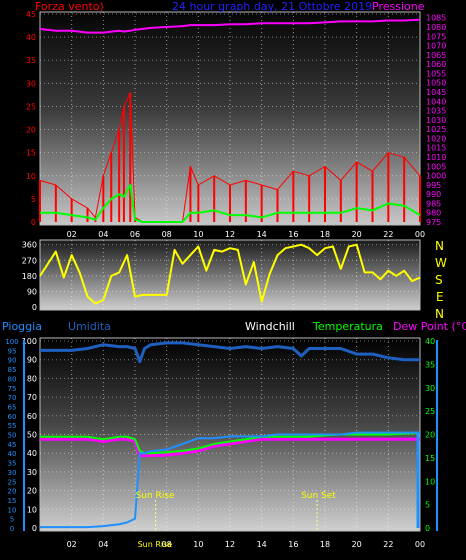 This screenshot has width=466, height=560. What do you see at coordinates (31, 83) in the screenshot?
I see `wind-y-tick: 30` at bounding box center [31, 83].